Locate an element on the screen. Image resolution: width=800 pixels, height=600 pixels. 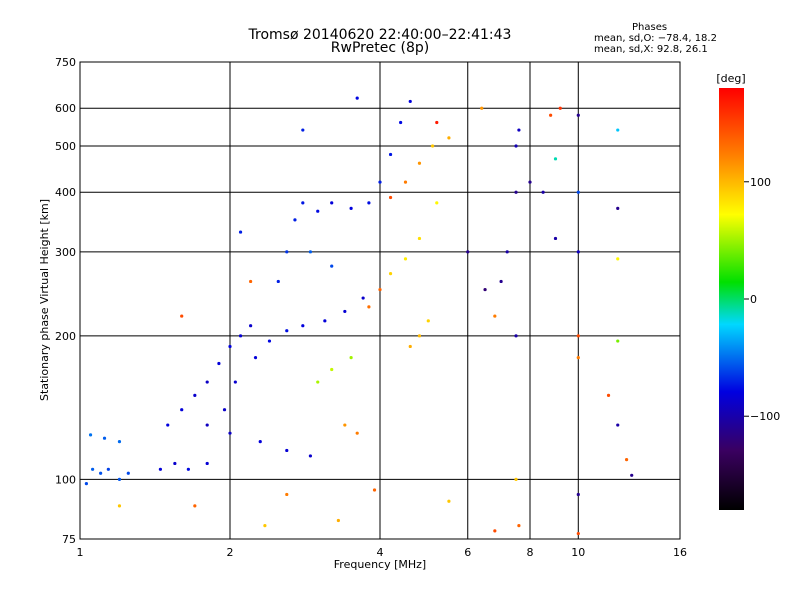
colorbar is located at coordinates (731, 299).